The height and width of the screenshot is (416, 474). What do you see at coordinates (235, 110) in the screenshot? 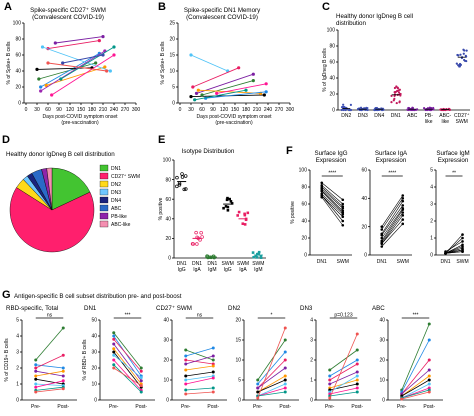
I see `x-tick-label: 150` at bounding box center [235, 110].